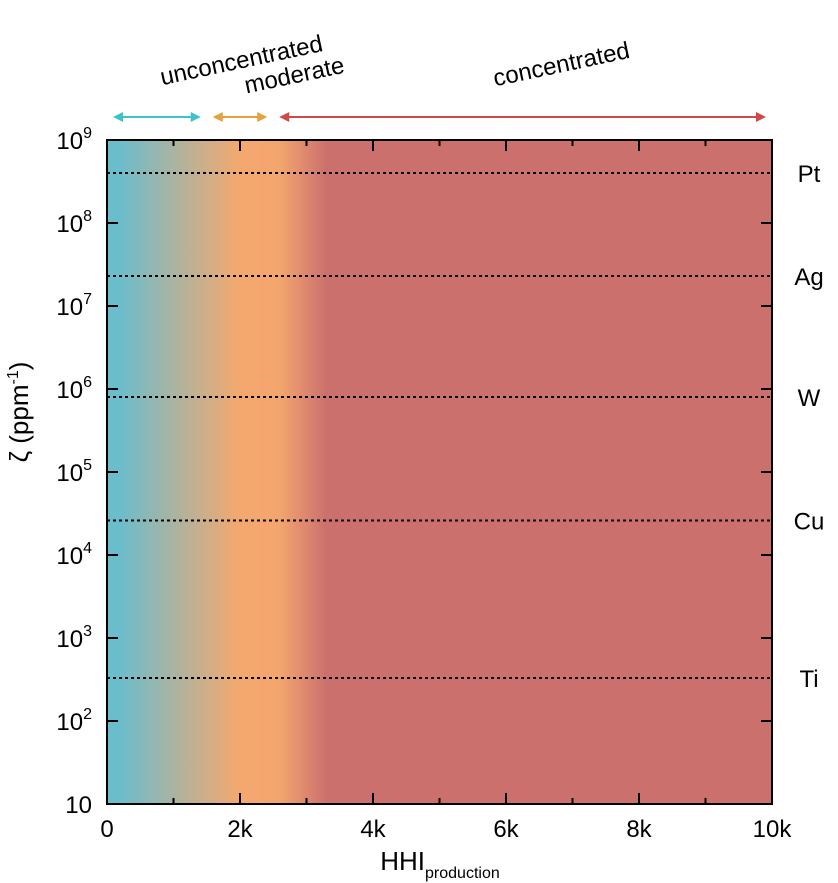 The image size is (838, 883). I want to click on reference-label-pt: Pt, so click(809, 174).